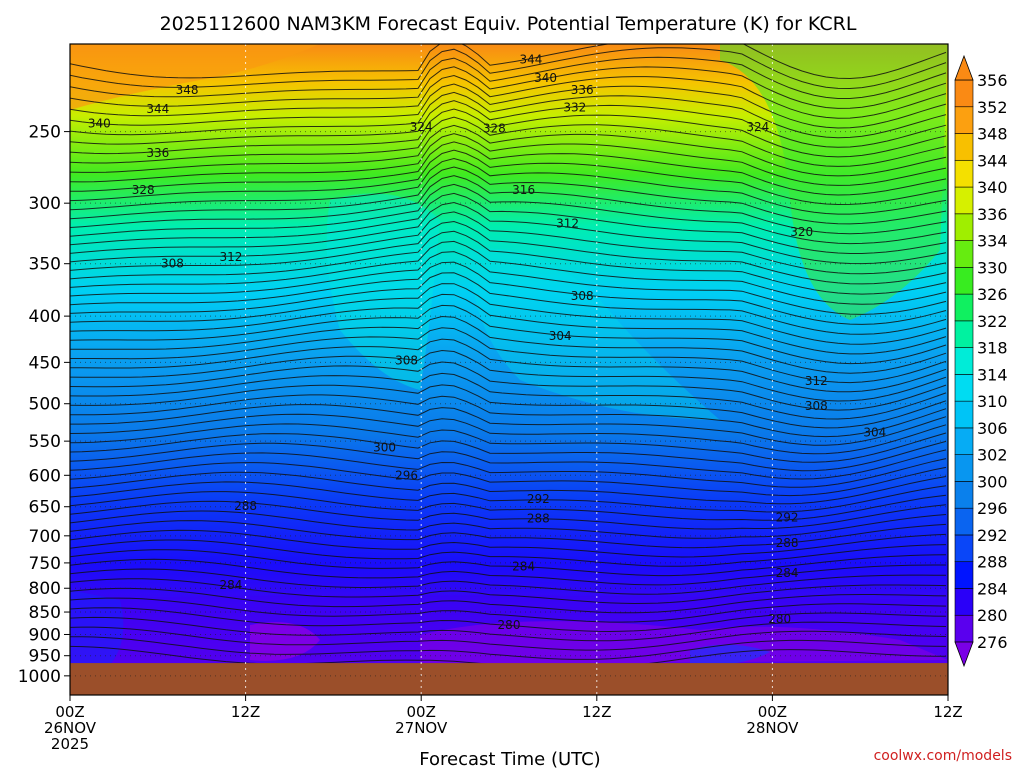 The width and height of the screenshot is (1024, 768). I want to click on contour-label-3: 332, so click(574, 107).